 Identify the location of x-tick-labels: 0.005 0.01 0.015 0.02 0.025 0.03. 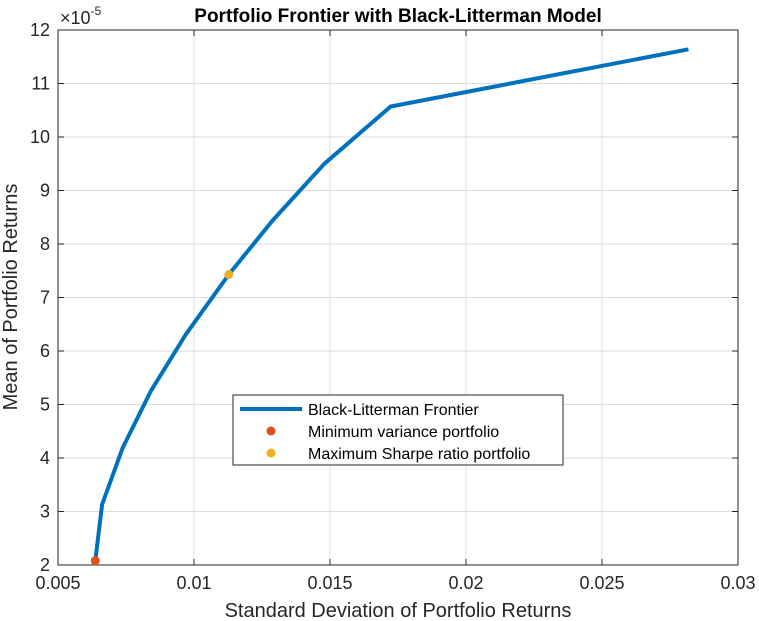
(395, 583).